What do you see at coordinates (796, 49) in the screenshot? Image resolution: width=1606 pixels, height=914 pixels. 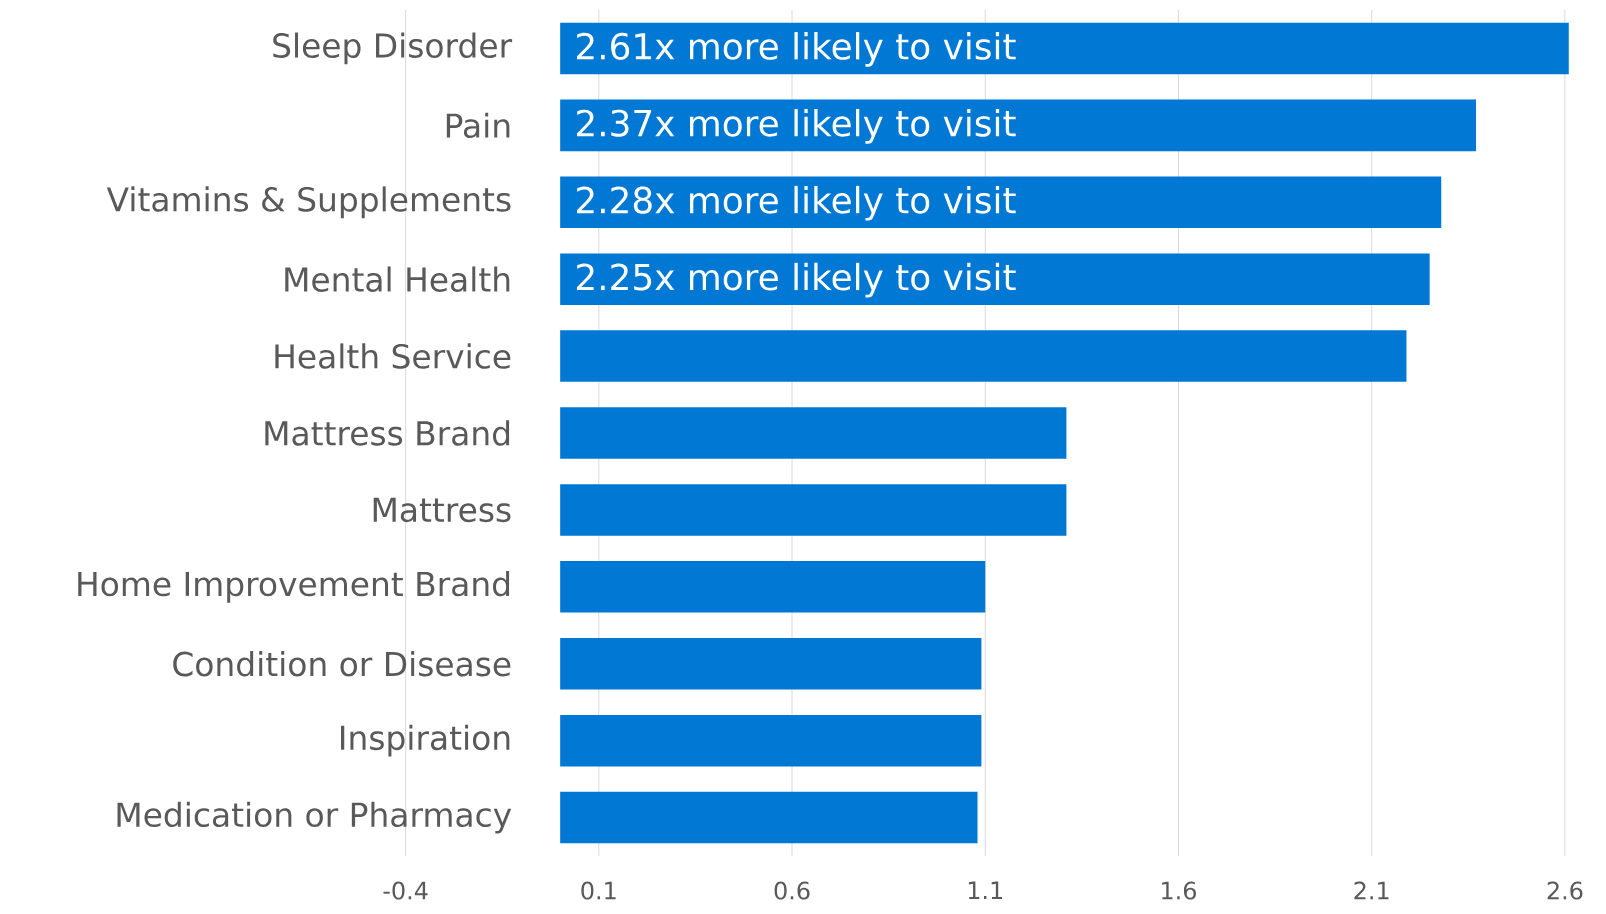 I see `data-label: 2.61x more likely to visit` at bounding box center [796, 49].